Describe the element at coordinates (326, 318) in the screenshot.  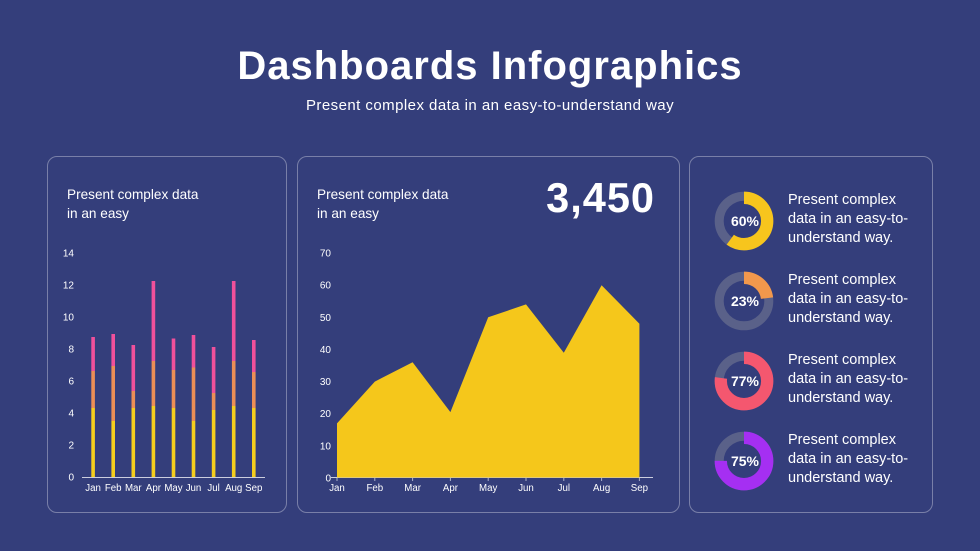
I see `svg-text: 50` at that location.